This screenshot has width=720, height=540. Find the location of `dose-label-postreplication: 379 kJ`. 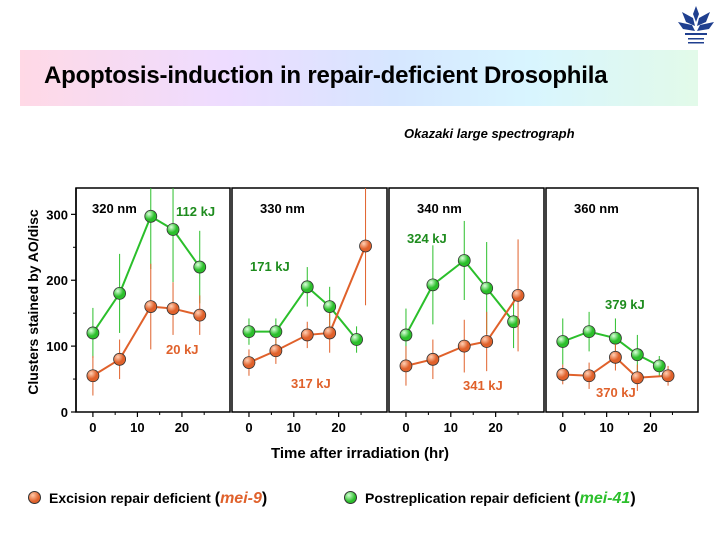

dose-label-postreplication: 379 kJ is located at coordinates (625, 304).